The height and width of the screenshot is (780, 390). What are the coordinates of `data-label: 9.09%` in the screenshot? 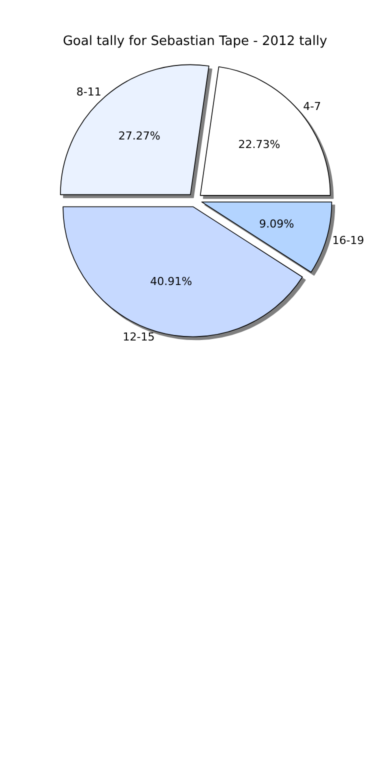 It's located at (276, 223).